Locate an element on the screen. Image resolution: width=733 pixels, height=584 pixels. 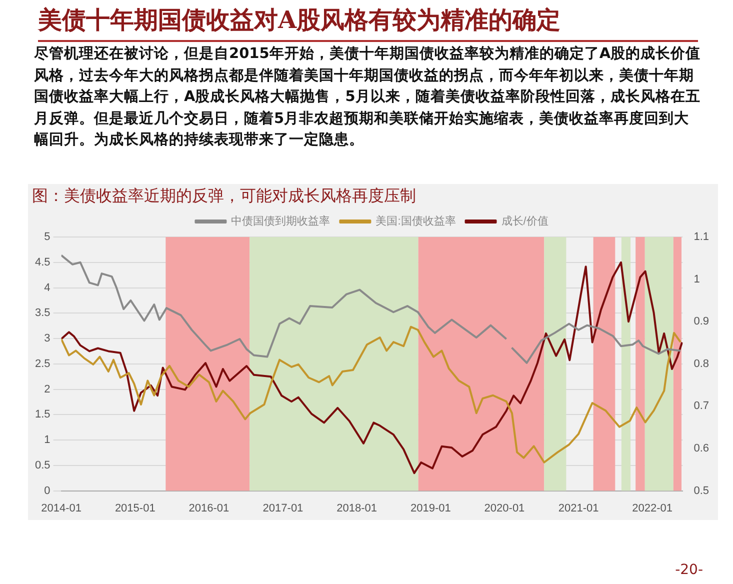
legend-label: 中债国债到期收益率 is located at coordinates (280, 221).